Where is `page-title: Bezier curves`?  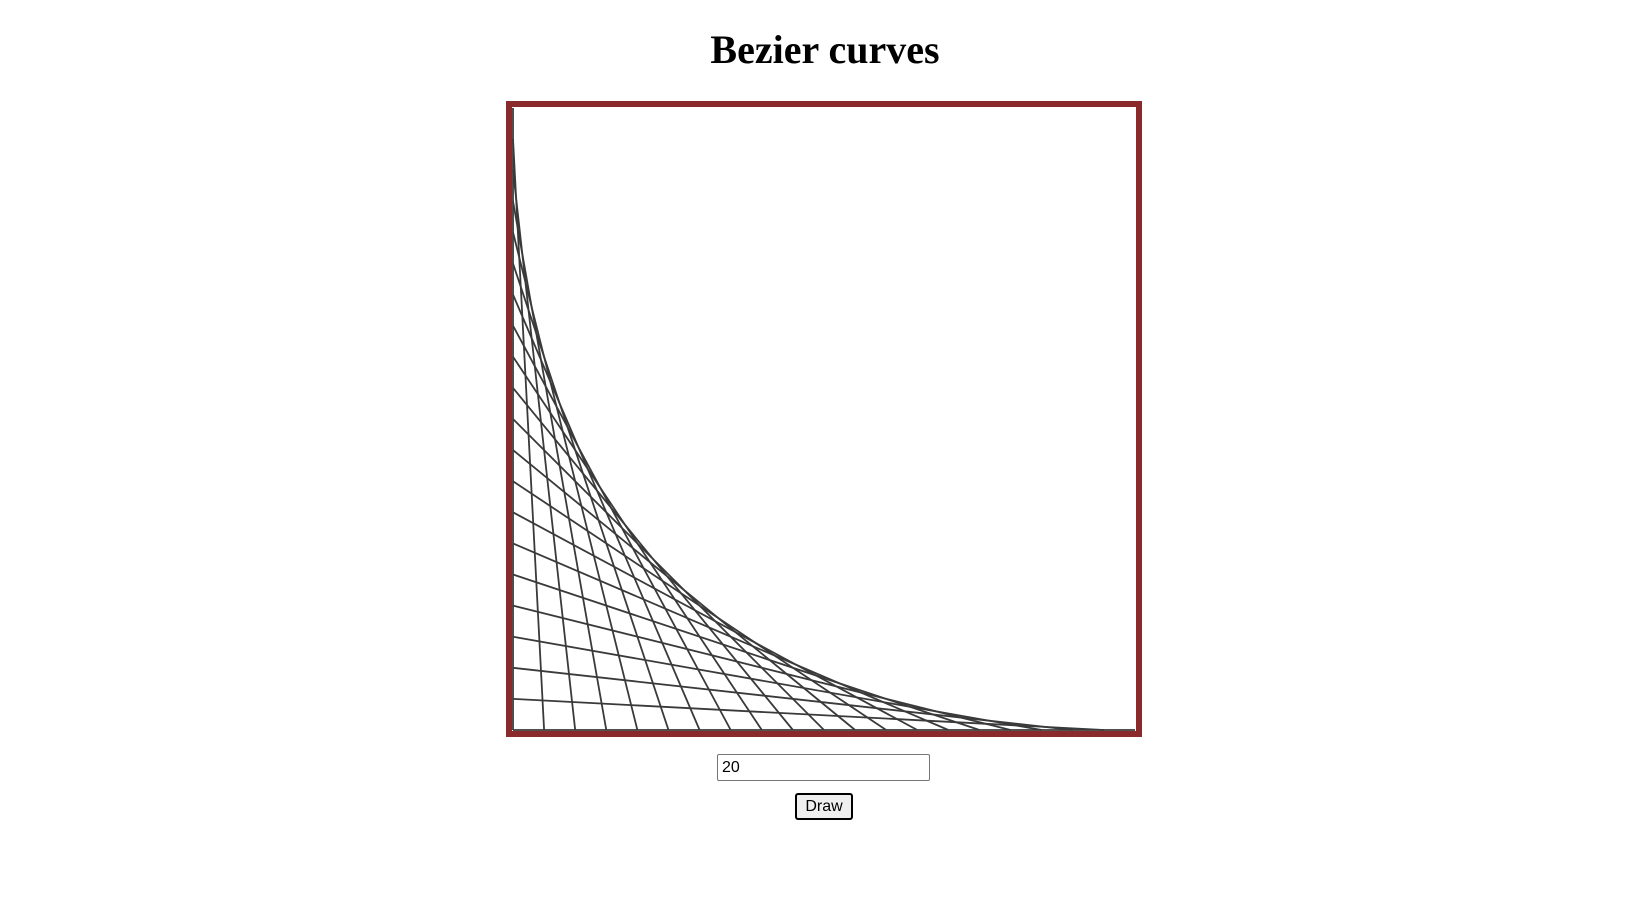 page-title: Bezier curves is located at coordinates (825, 49).